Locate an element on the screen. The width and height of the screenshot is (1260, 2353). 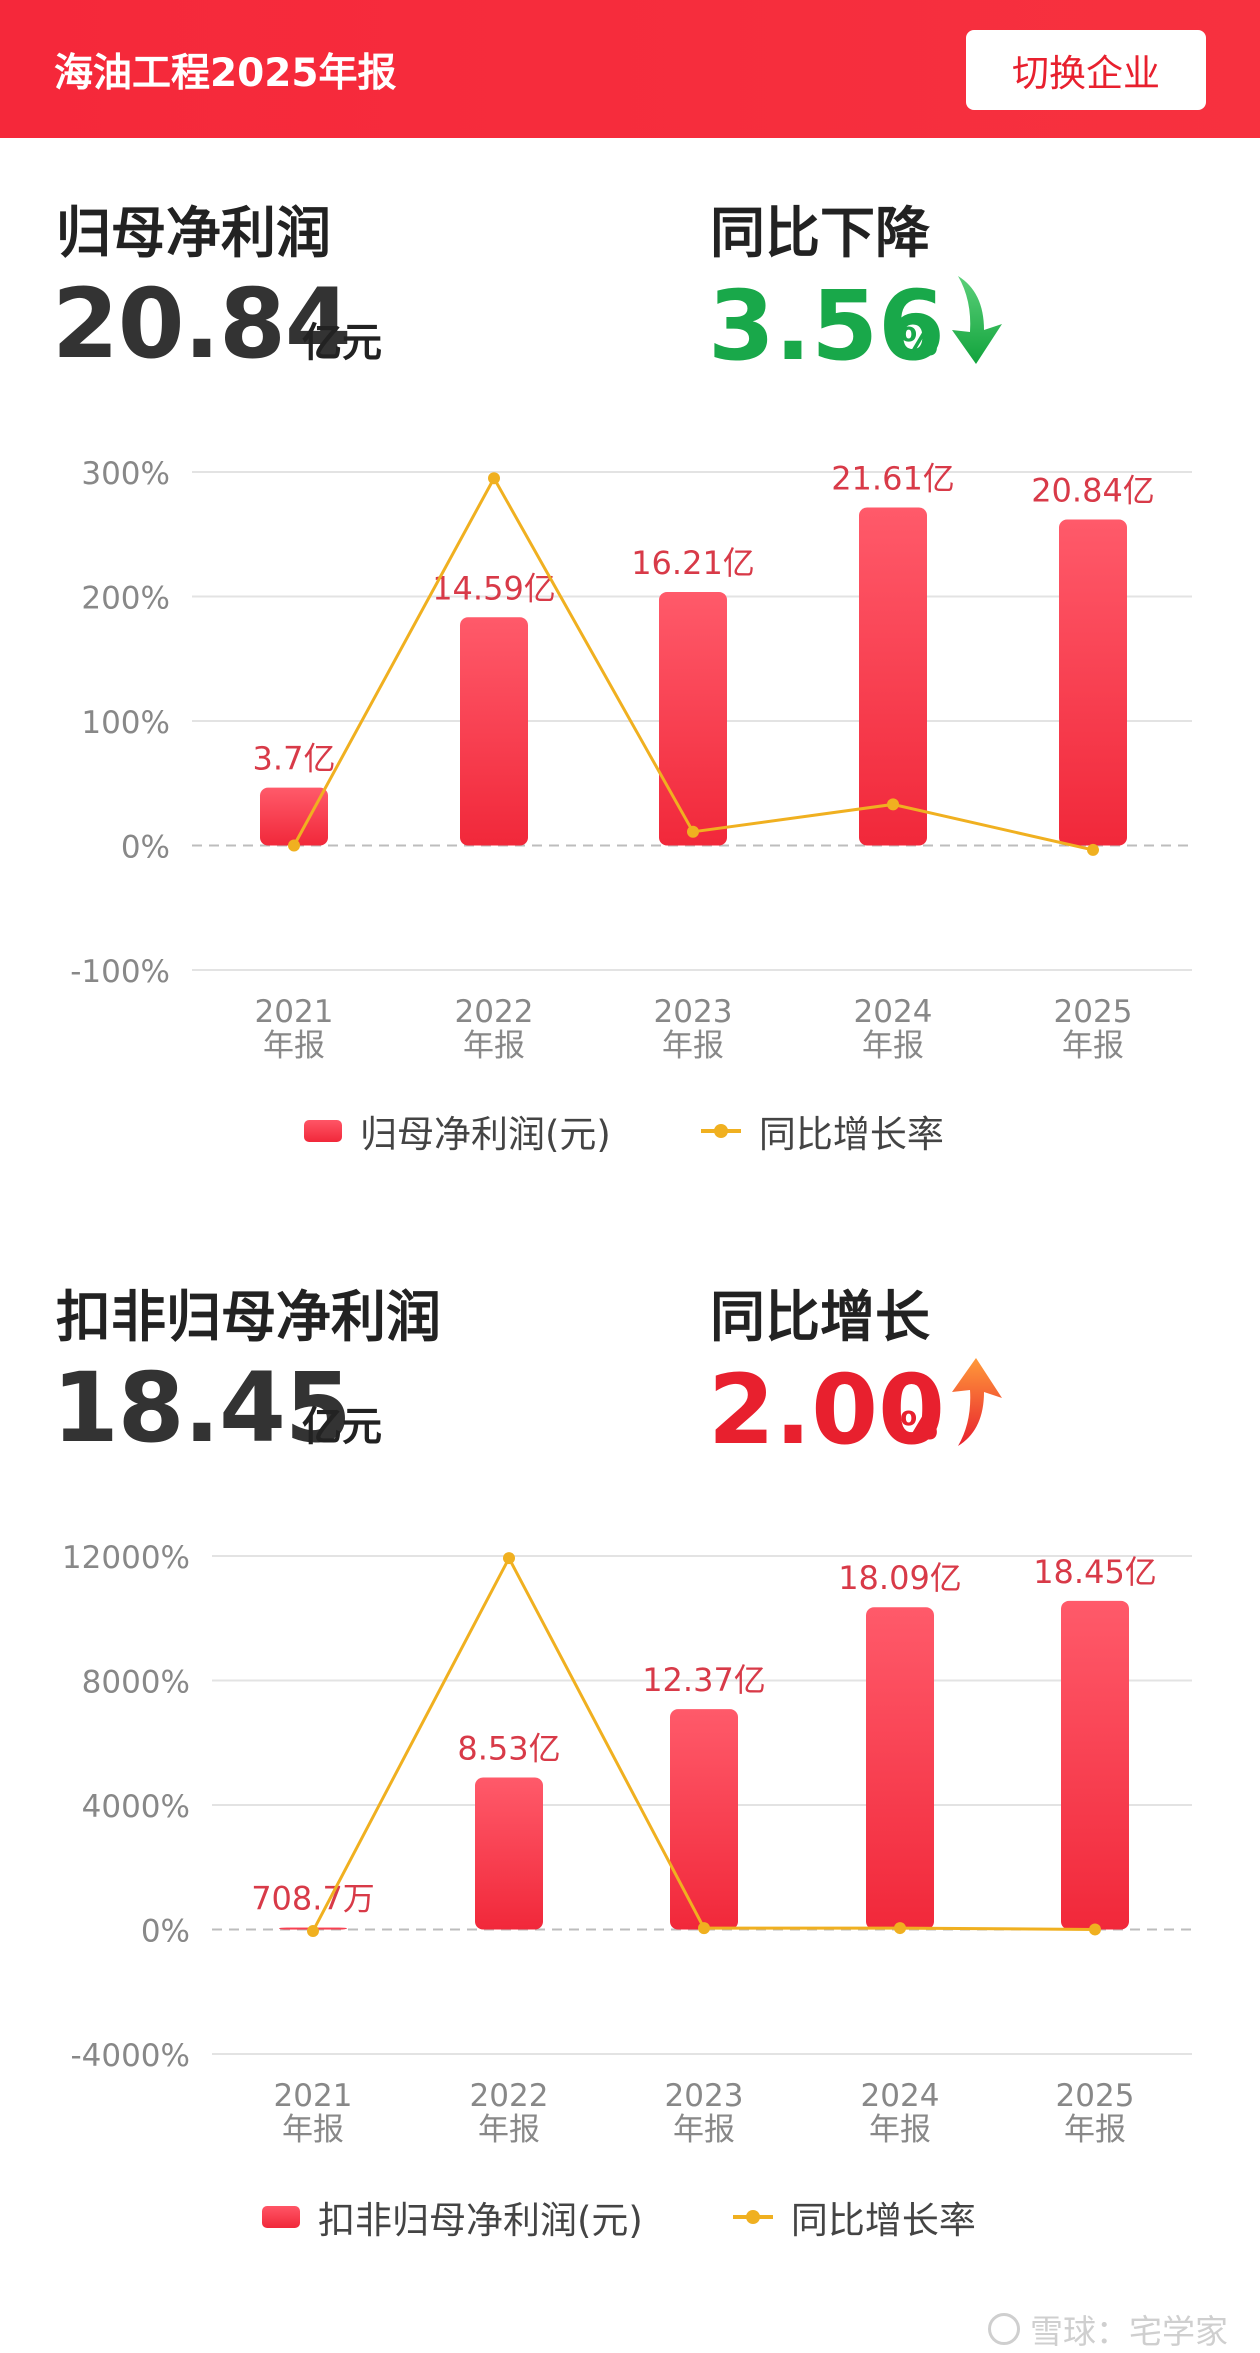
deducted-profit-change-unit: % is located at coordinates (919, 1426).